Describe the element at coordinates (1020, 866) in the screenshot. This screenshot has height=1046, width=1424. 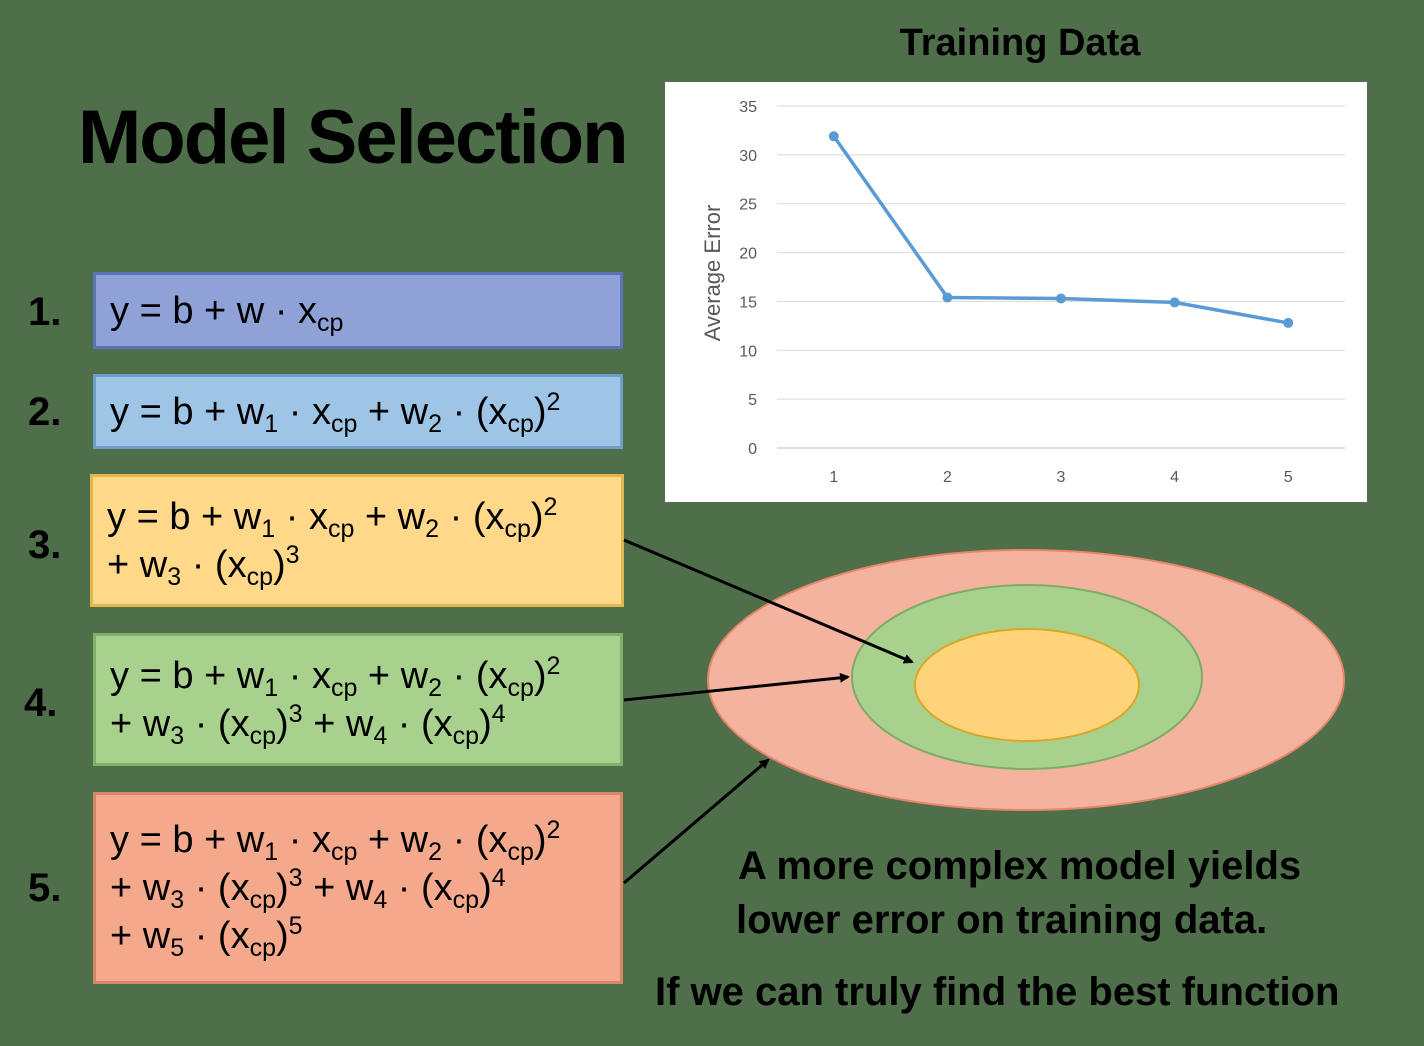
I see `caption-line-1: A more complex model yields` at that location.